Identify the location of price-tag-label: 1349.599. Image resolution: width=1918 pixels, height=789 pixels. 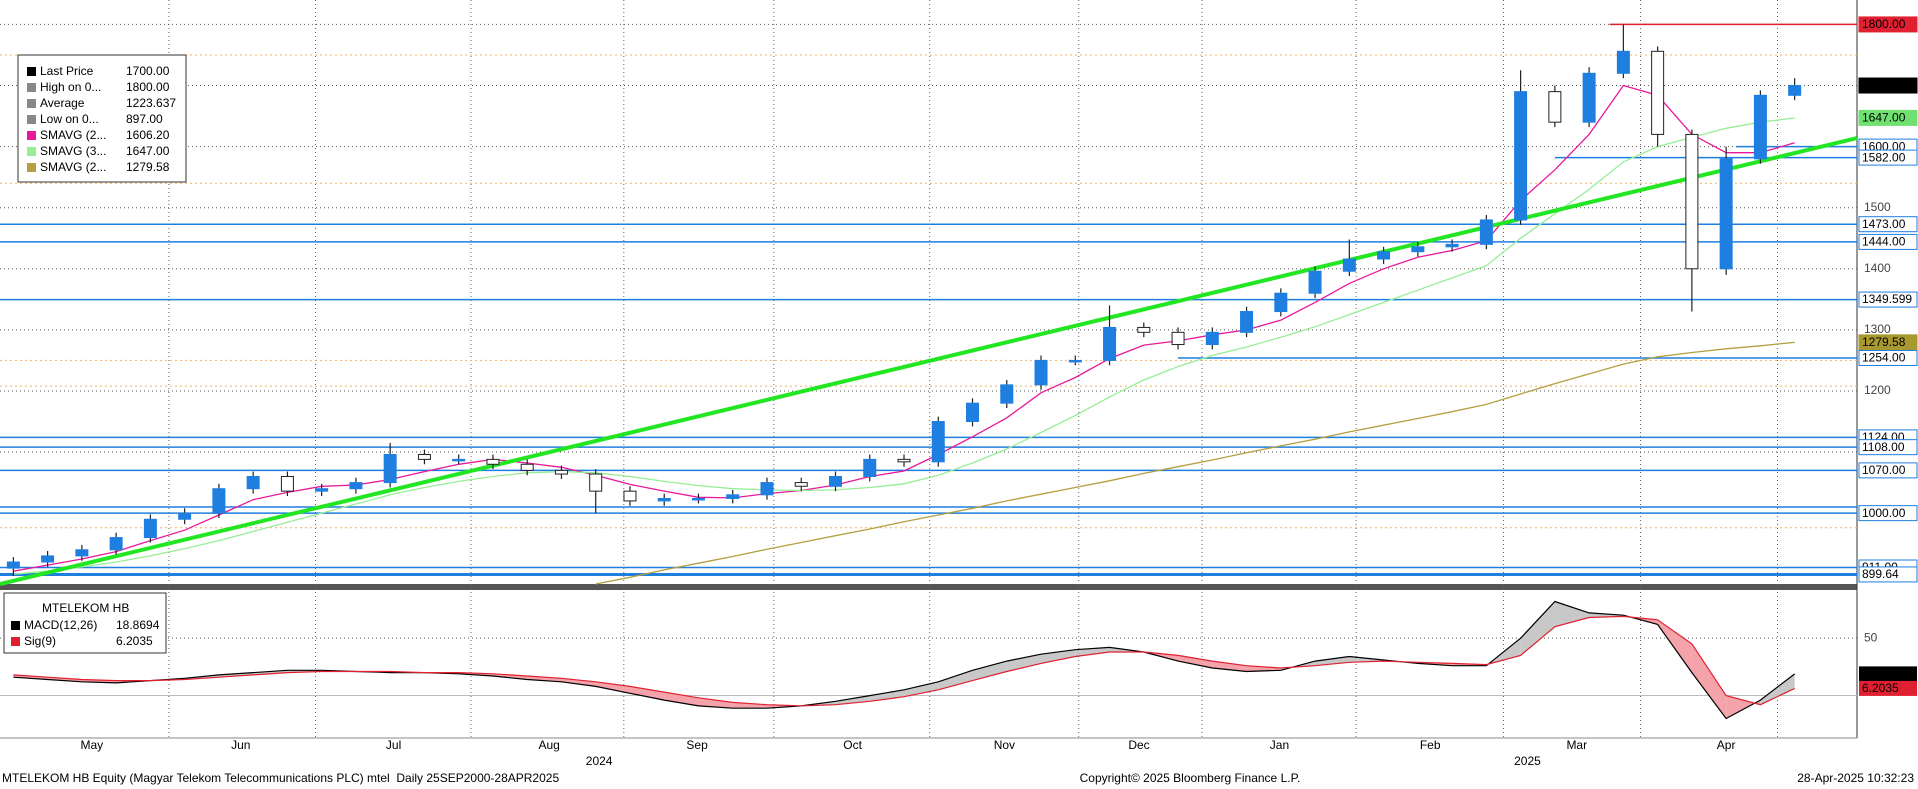
(1887, 299).